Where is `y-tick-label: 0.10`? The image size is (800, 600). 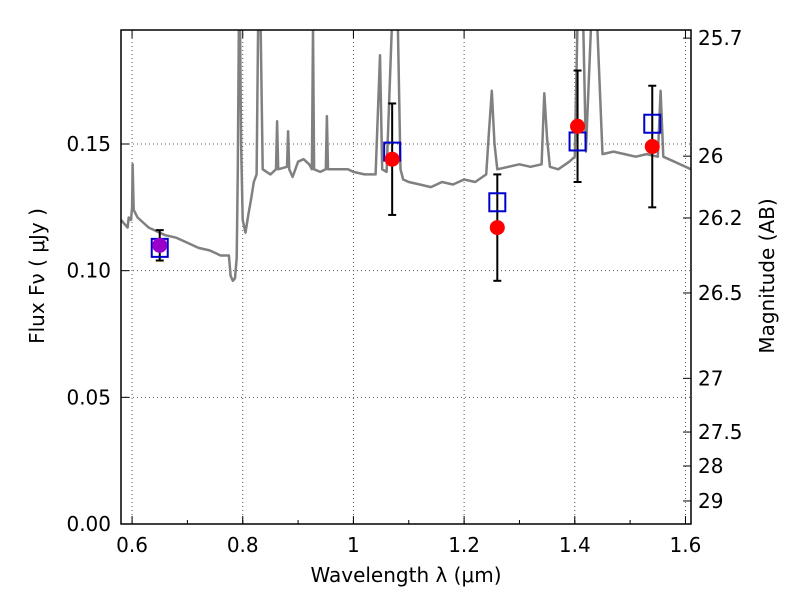
y-tick-label: 0.10 is located at coordinates (88, 271).